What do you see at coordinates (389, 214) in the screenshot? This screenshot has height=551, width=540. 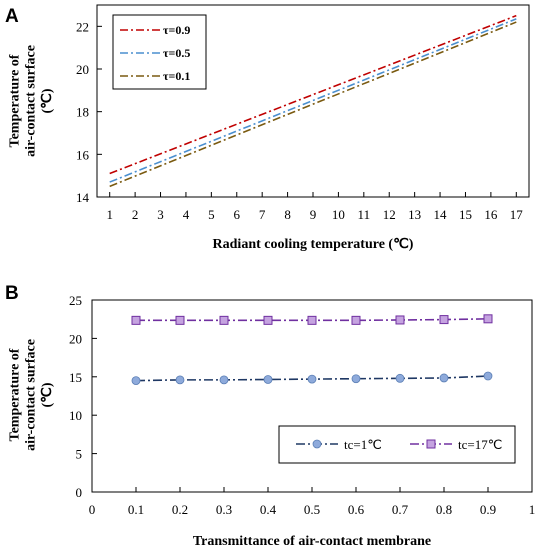 I see `panel-a-x-tick-label: 12` at bounding box center [389, 214].